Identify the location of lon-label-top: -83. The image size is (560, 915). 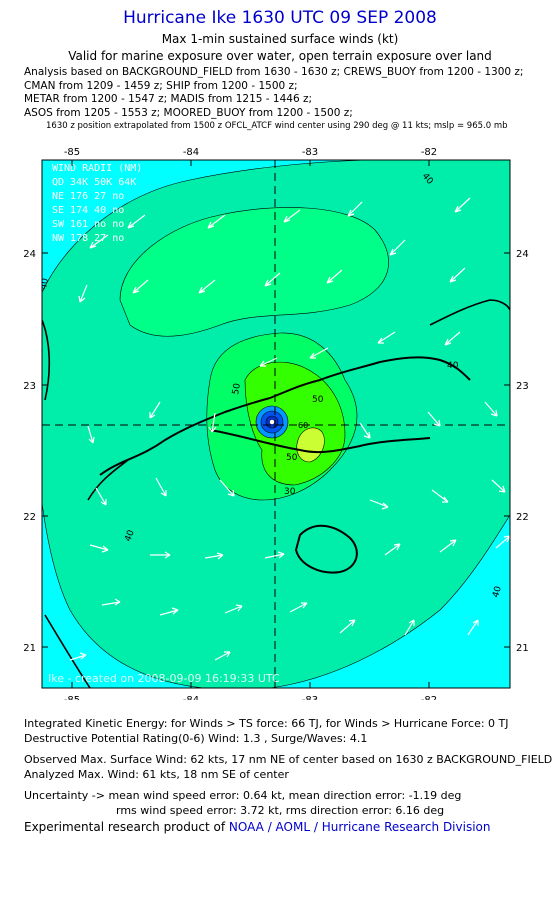
(310, 152).